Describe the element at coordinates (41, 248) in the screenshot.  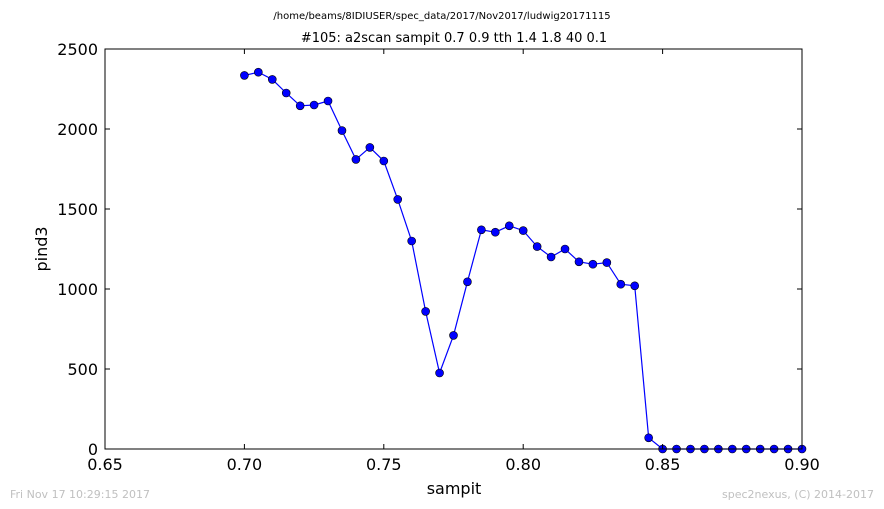
I see `y-axis-label: pind3` at that location.